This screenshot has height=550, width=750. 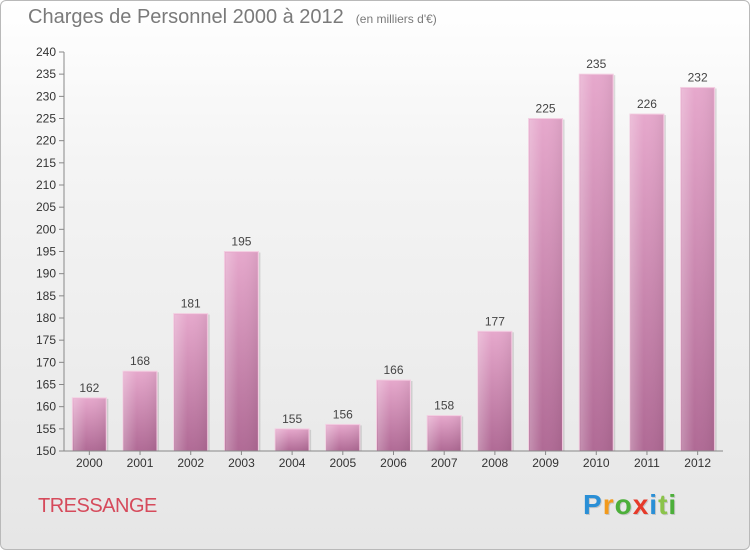 What do you see at coordinates (46, 362) in the screenshot?
I see `y-tick-label: 170` at bounding box center [46, 362].